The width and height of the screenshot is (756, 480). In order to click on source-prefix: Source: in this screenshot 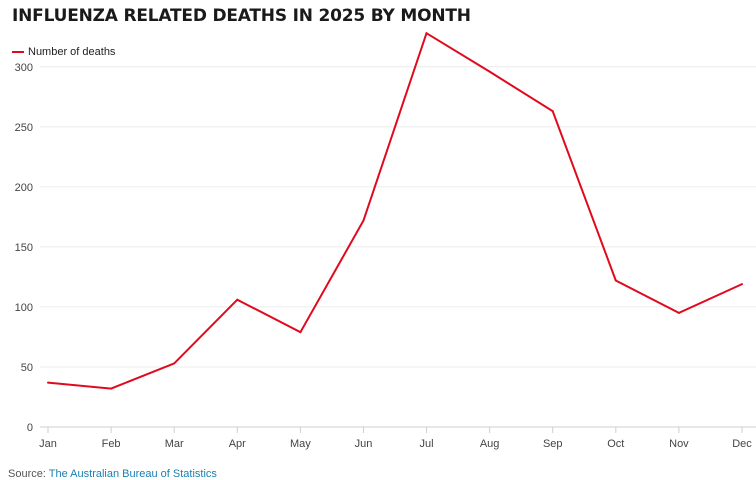, I will do `click(28, 474)`.